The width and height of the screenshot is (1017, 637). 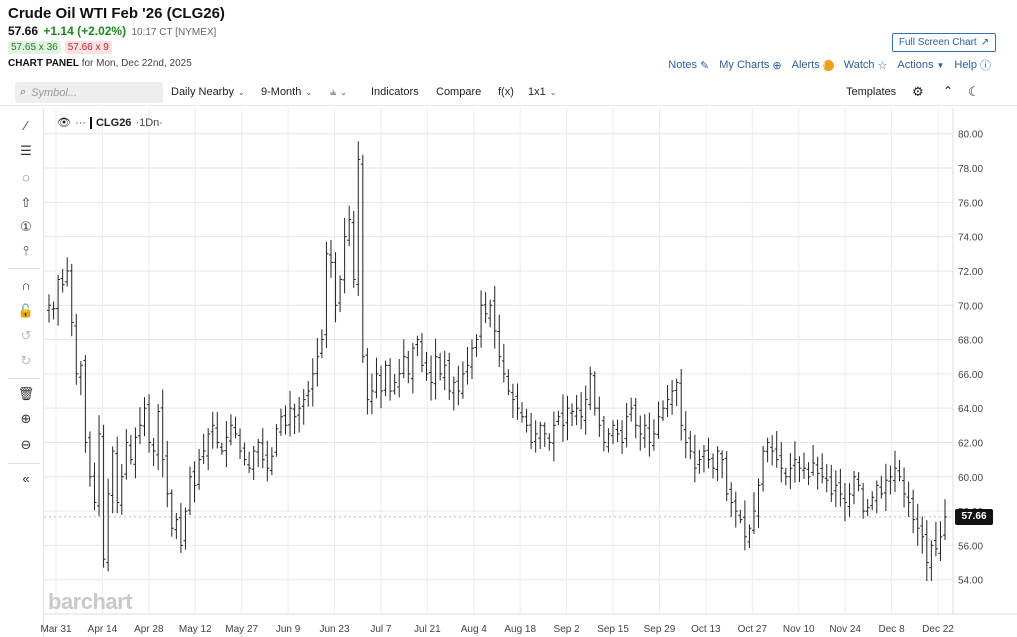 What do you see at coordinates (970, 169) in the screenshot?
I see `y-tick-label: 78.00` at bounding box center [970, 169].